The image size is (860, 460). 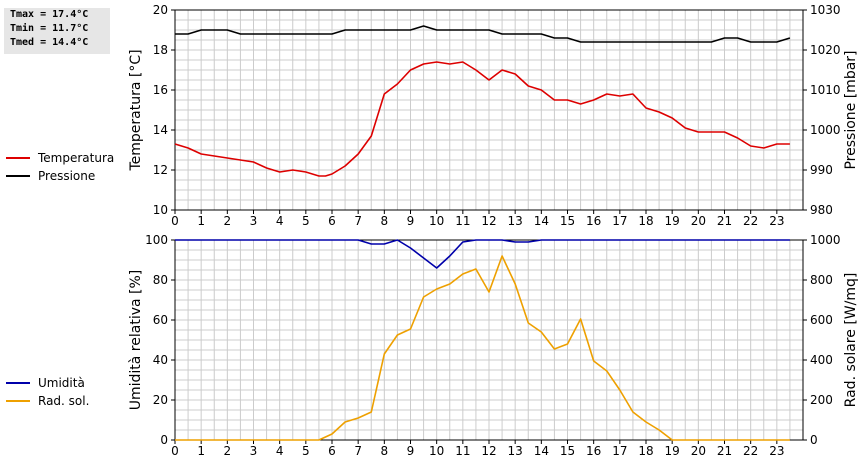 I want to click on y-right-tick-label: 600, so click(x=821, y=320).